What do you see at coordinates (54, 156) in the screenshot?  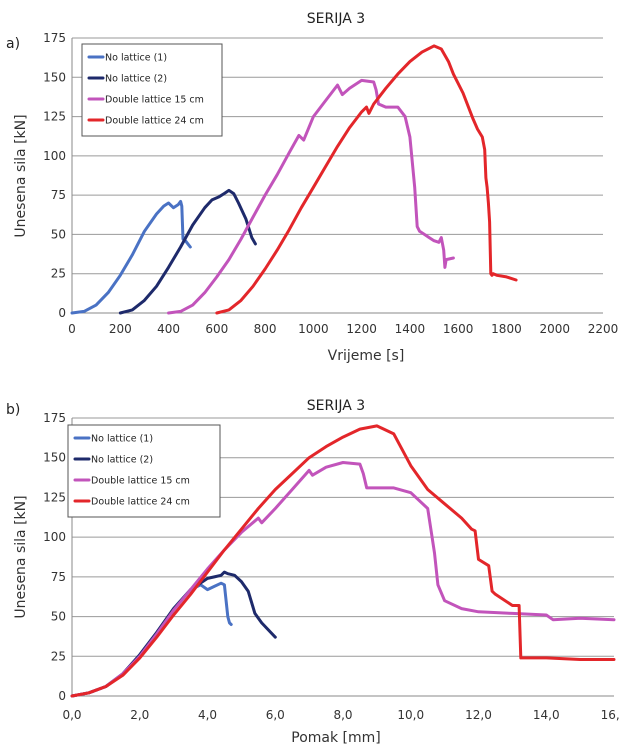 I see `chart-a-y-tick-label: 100` at bounding box center [54, 156].